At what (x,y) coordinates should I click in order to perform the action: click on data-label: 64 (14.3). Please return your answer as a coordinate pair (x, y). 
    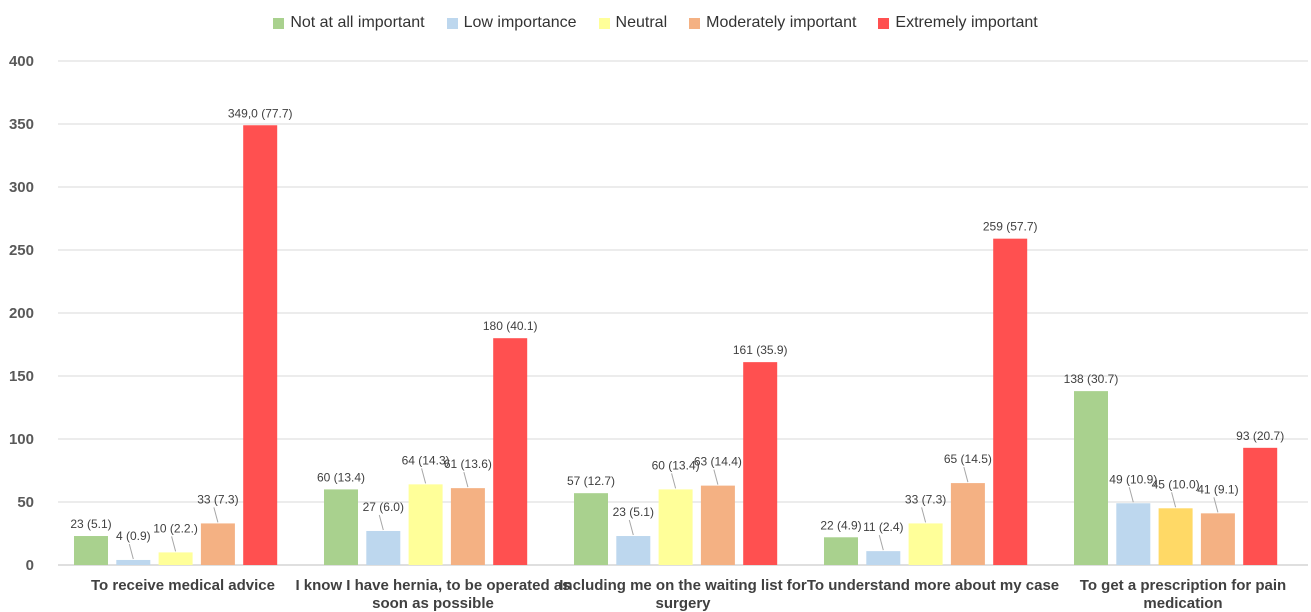
    Looking at the image, I should click on (426, 460).